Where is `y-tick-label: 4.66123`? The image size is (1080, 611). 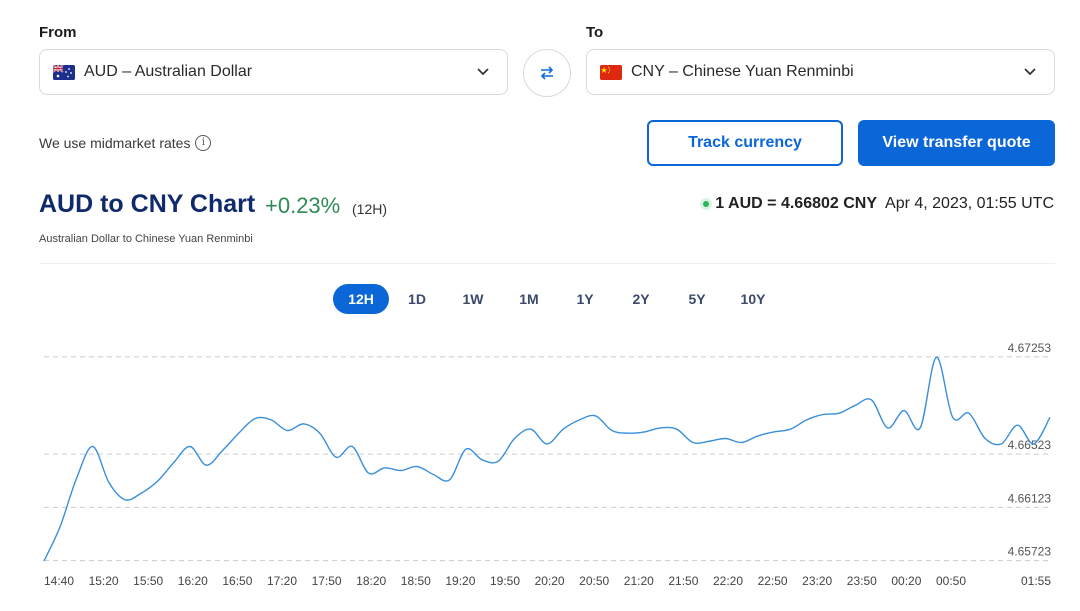
y-tick-label: 4.66123 is located at coordinates (1030, 498).